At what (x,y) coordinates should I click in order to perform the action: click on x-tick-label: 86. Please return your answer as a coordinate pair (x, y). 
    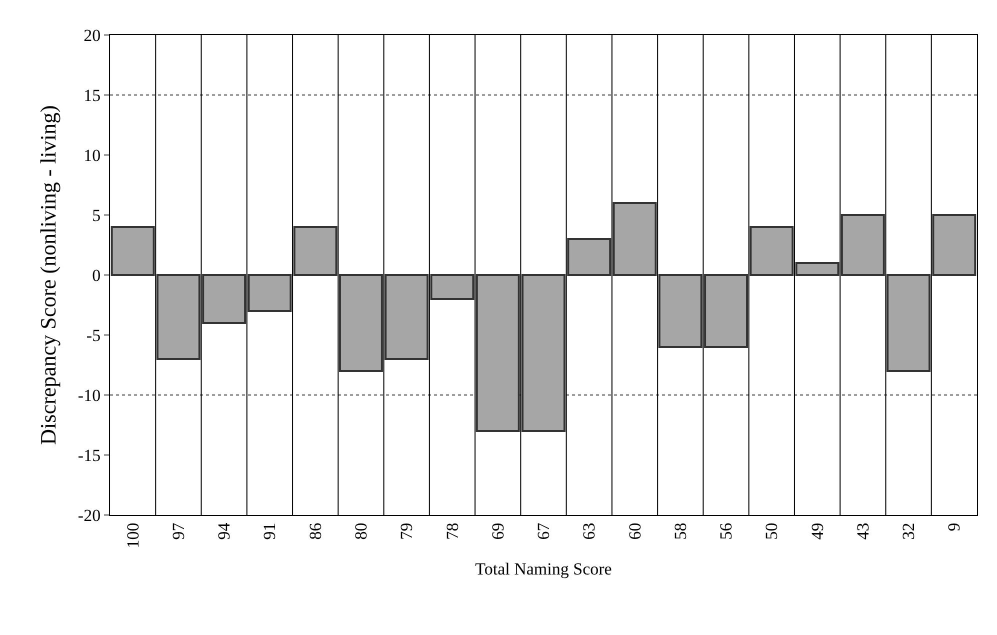
    Looking at the image, I should click on (315, 531).